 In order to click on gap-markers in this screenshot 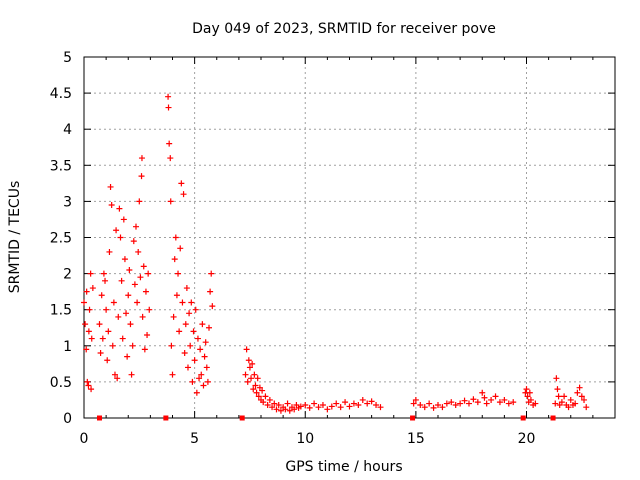, I will do `click(326, 418)`.